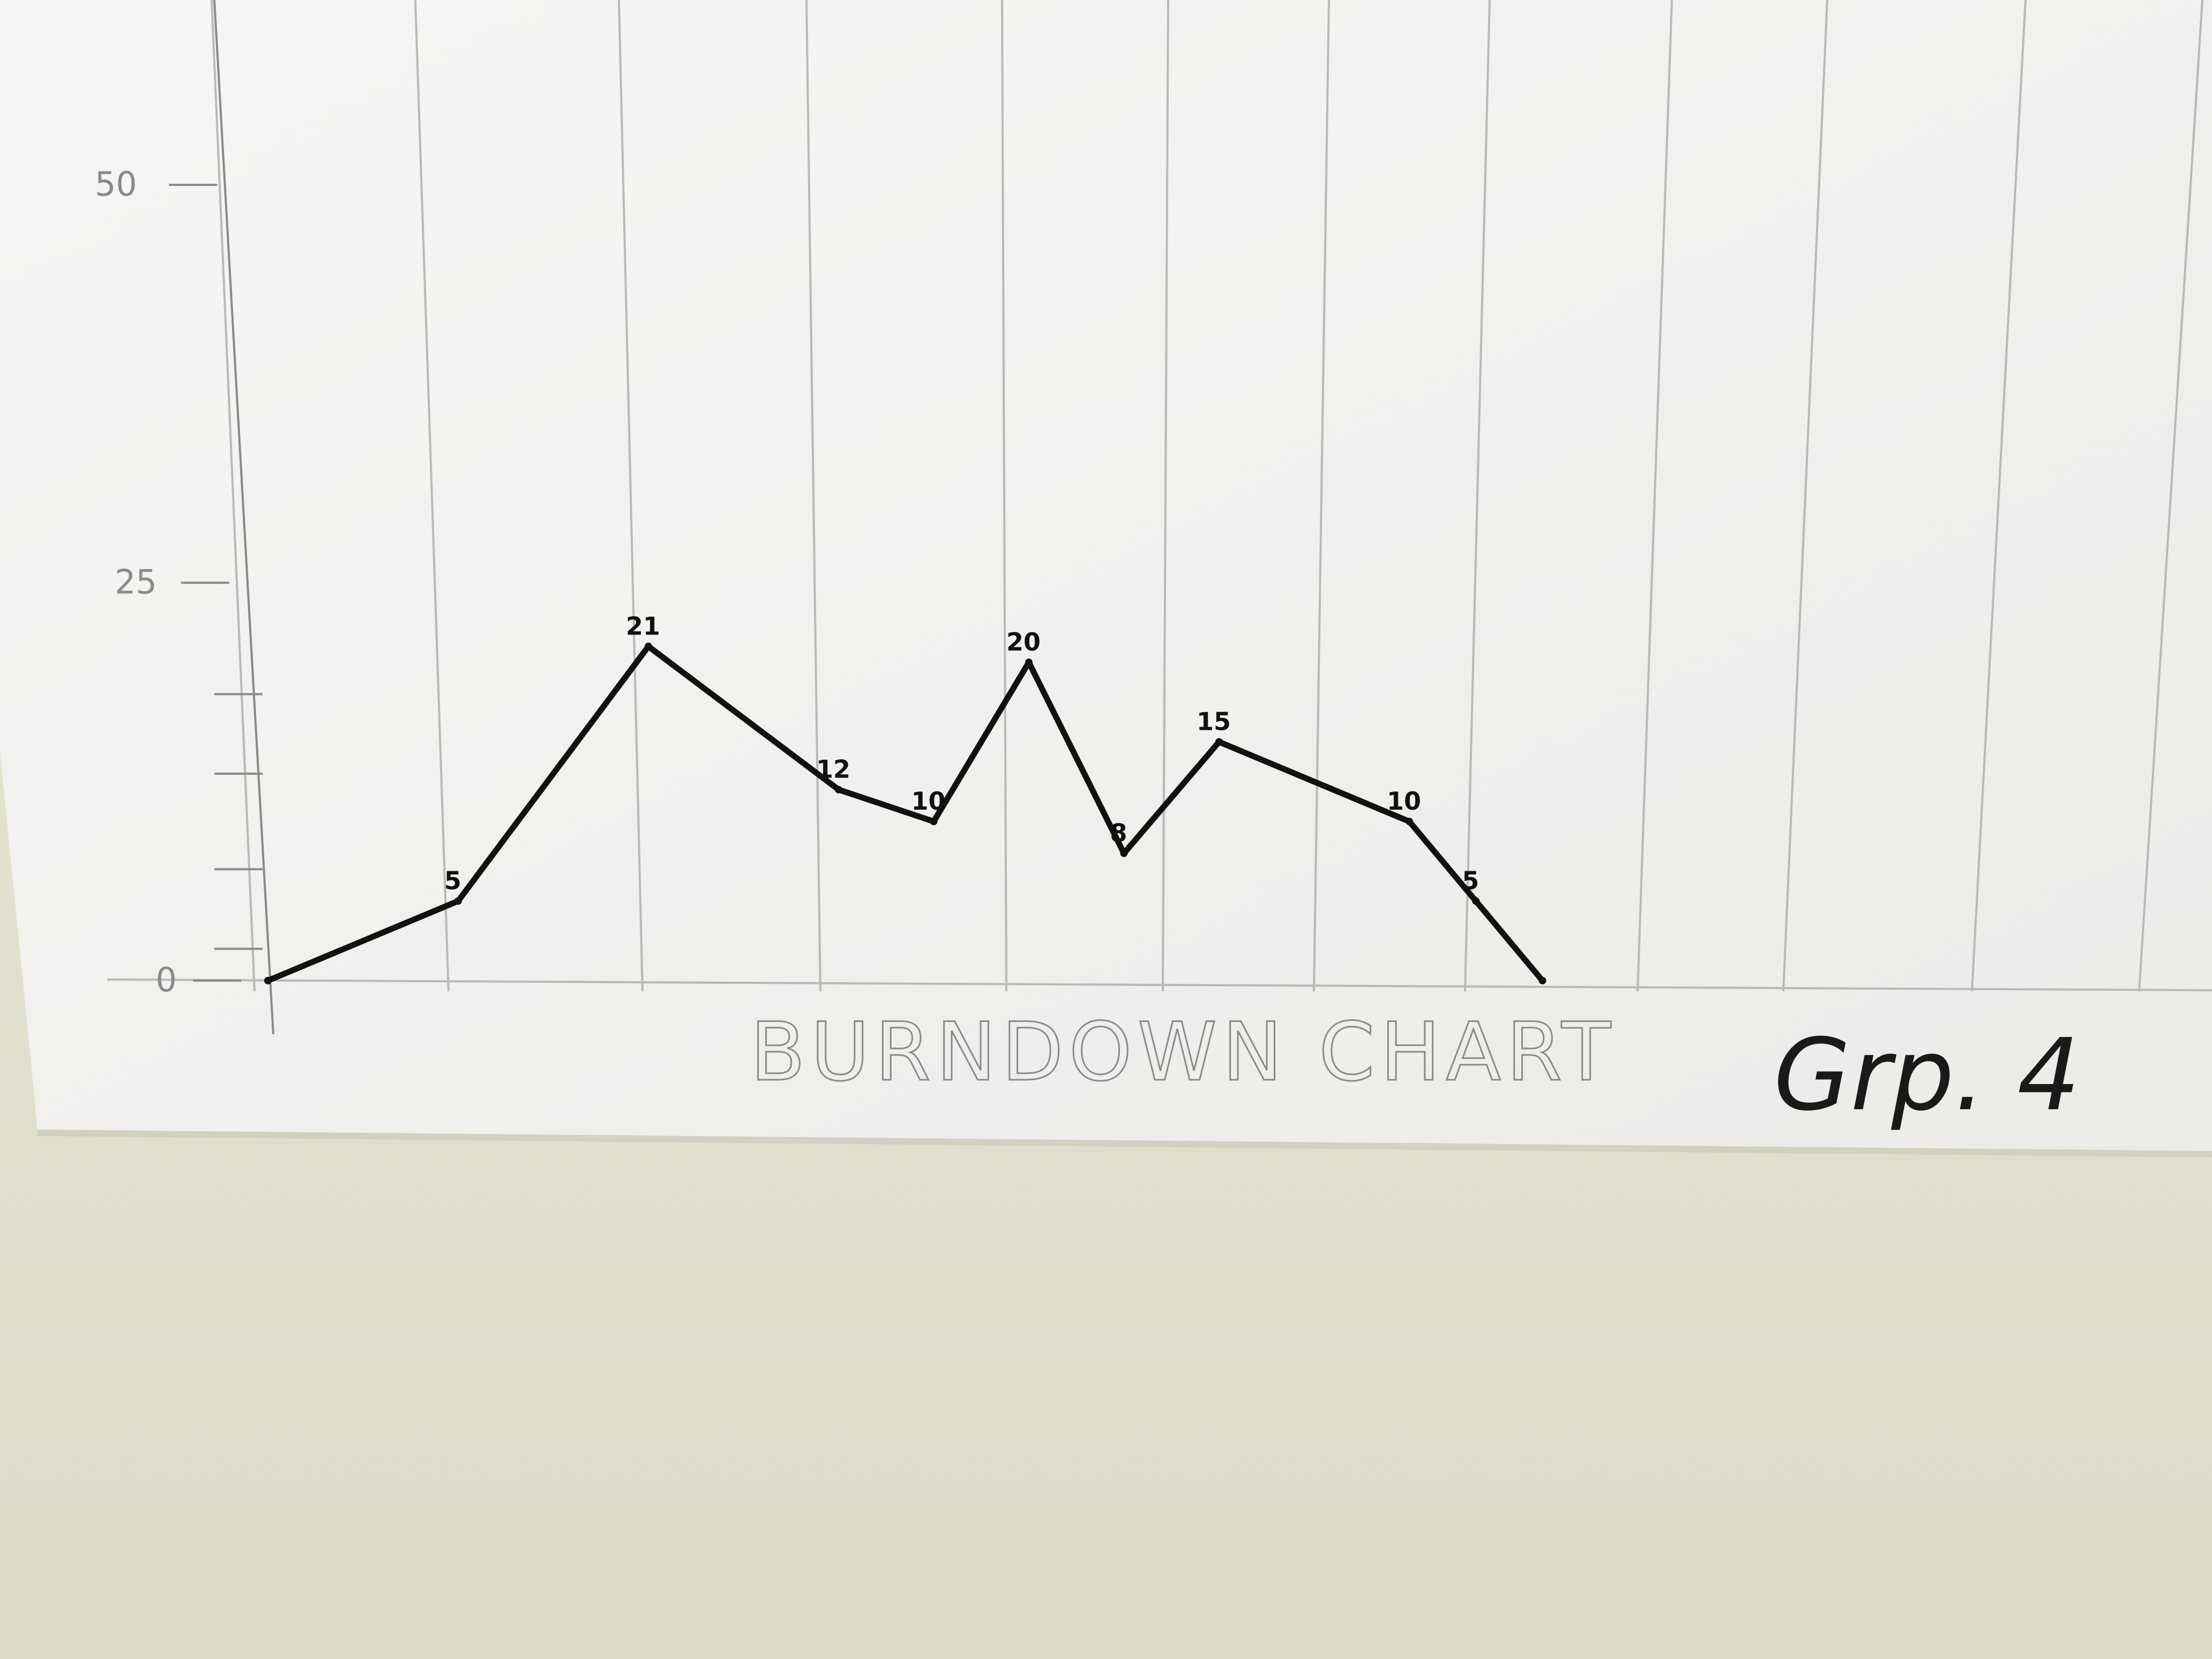 The height and width of the screenshot is (1659, 2212). I want to click on group-label: Grp. 4, so click(1927, 1075).